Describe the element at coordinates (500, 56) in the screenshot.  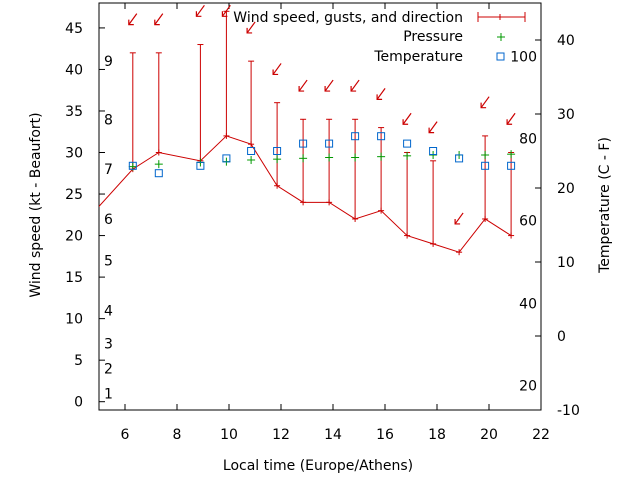
I see `legend-marker-temperature` at that location.